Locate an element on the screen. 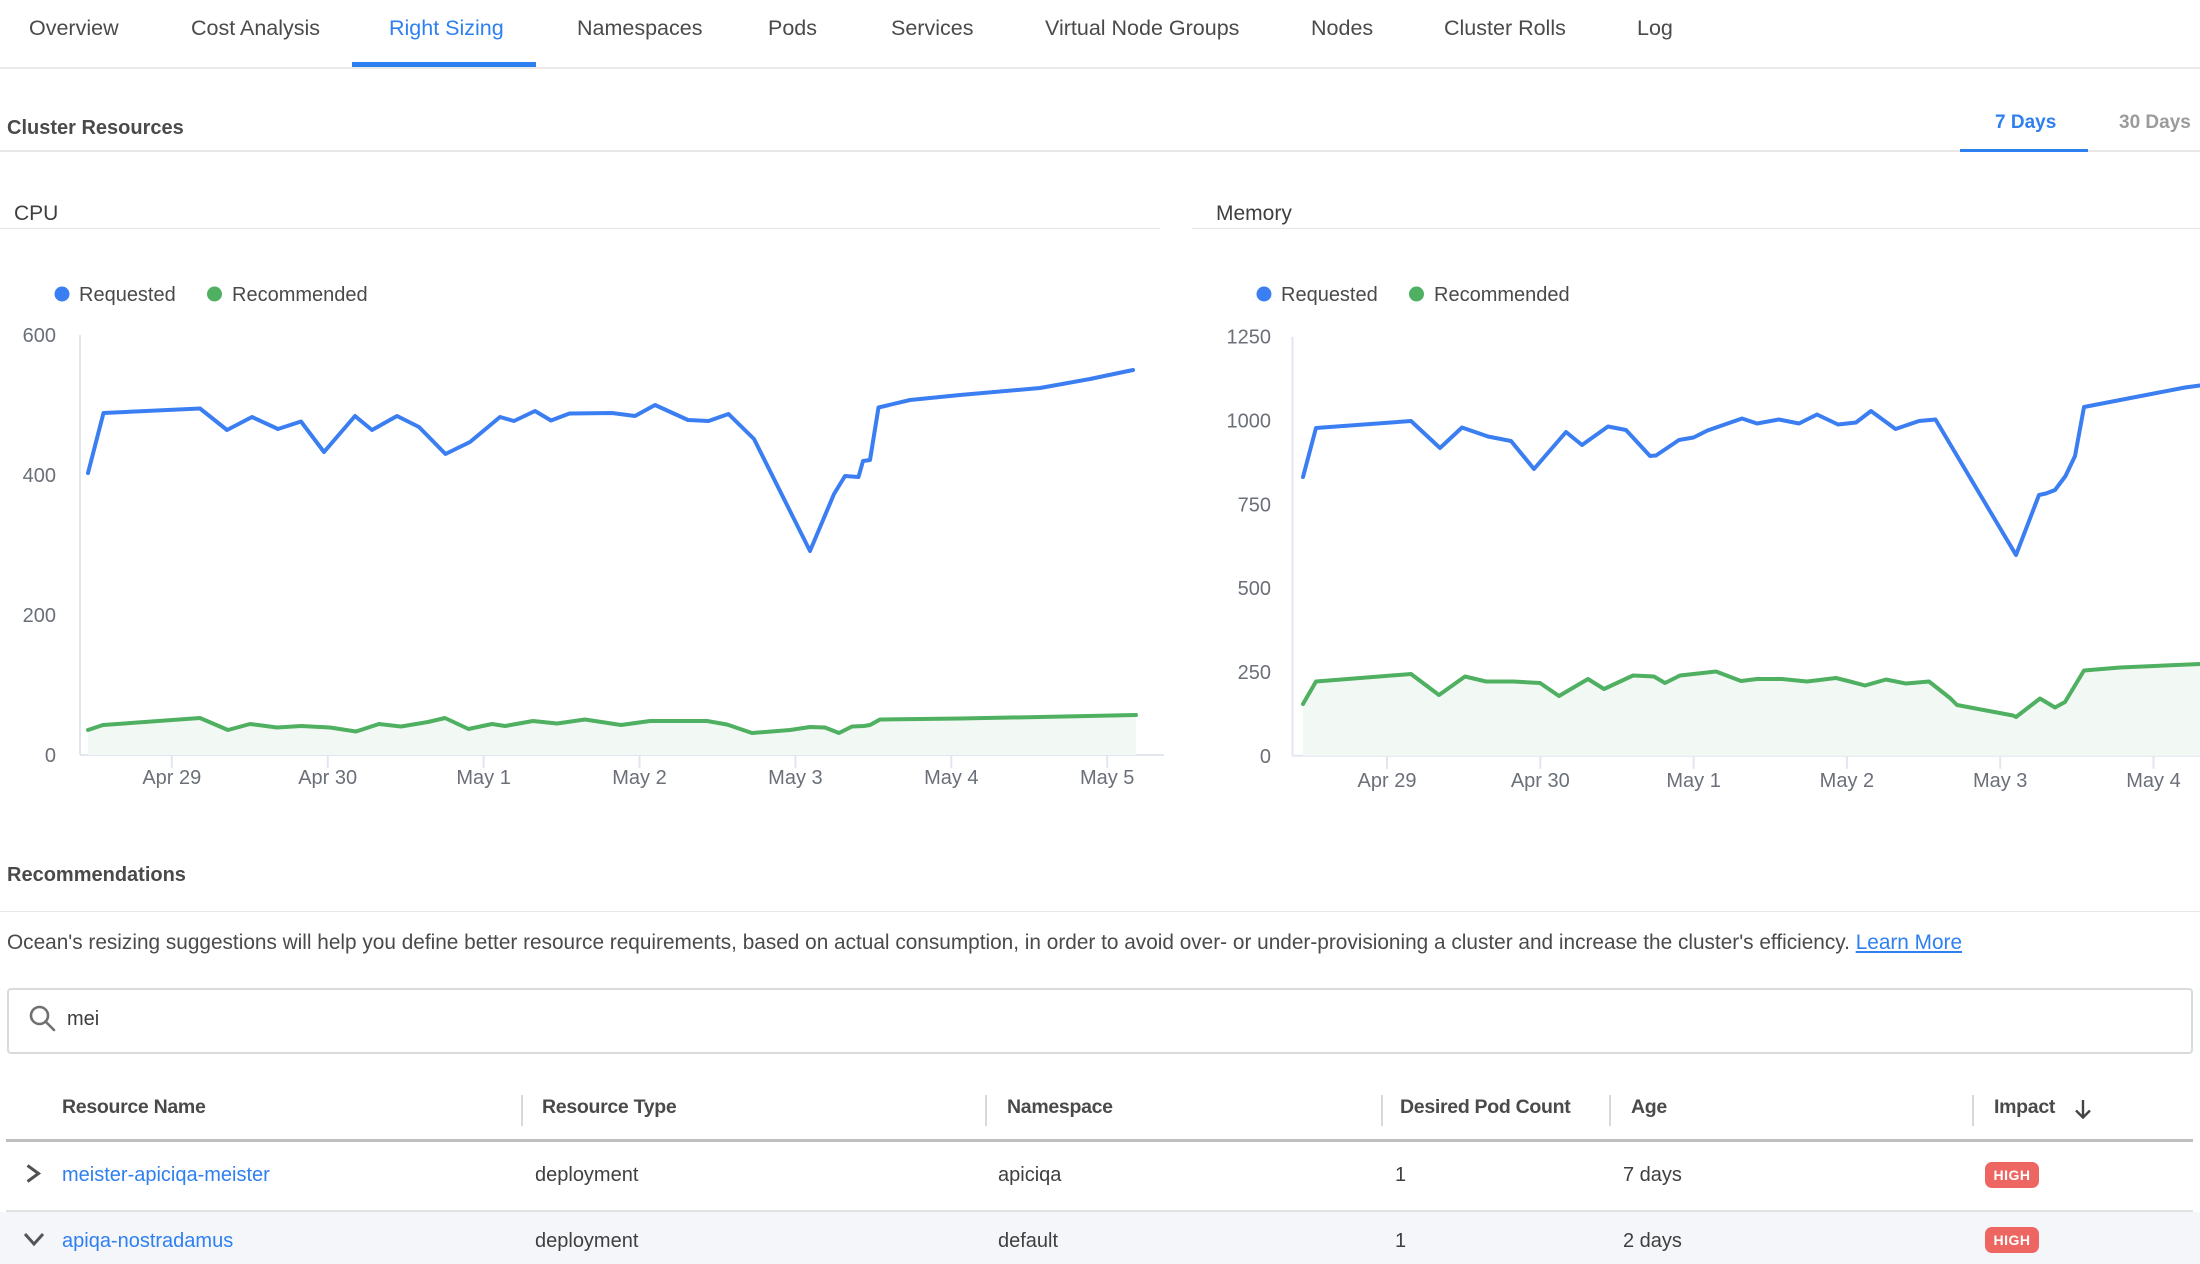 The image size is (2200, 1264). svg-text: 500 is located at coordinates (1254, 589).